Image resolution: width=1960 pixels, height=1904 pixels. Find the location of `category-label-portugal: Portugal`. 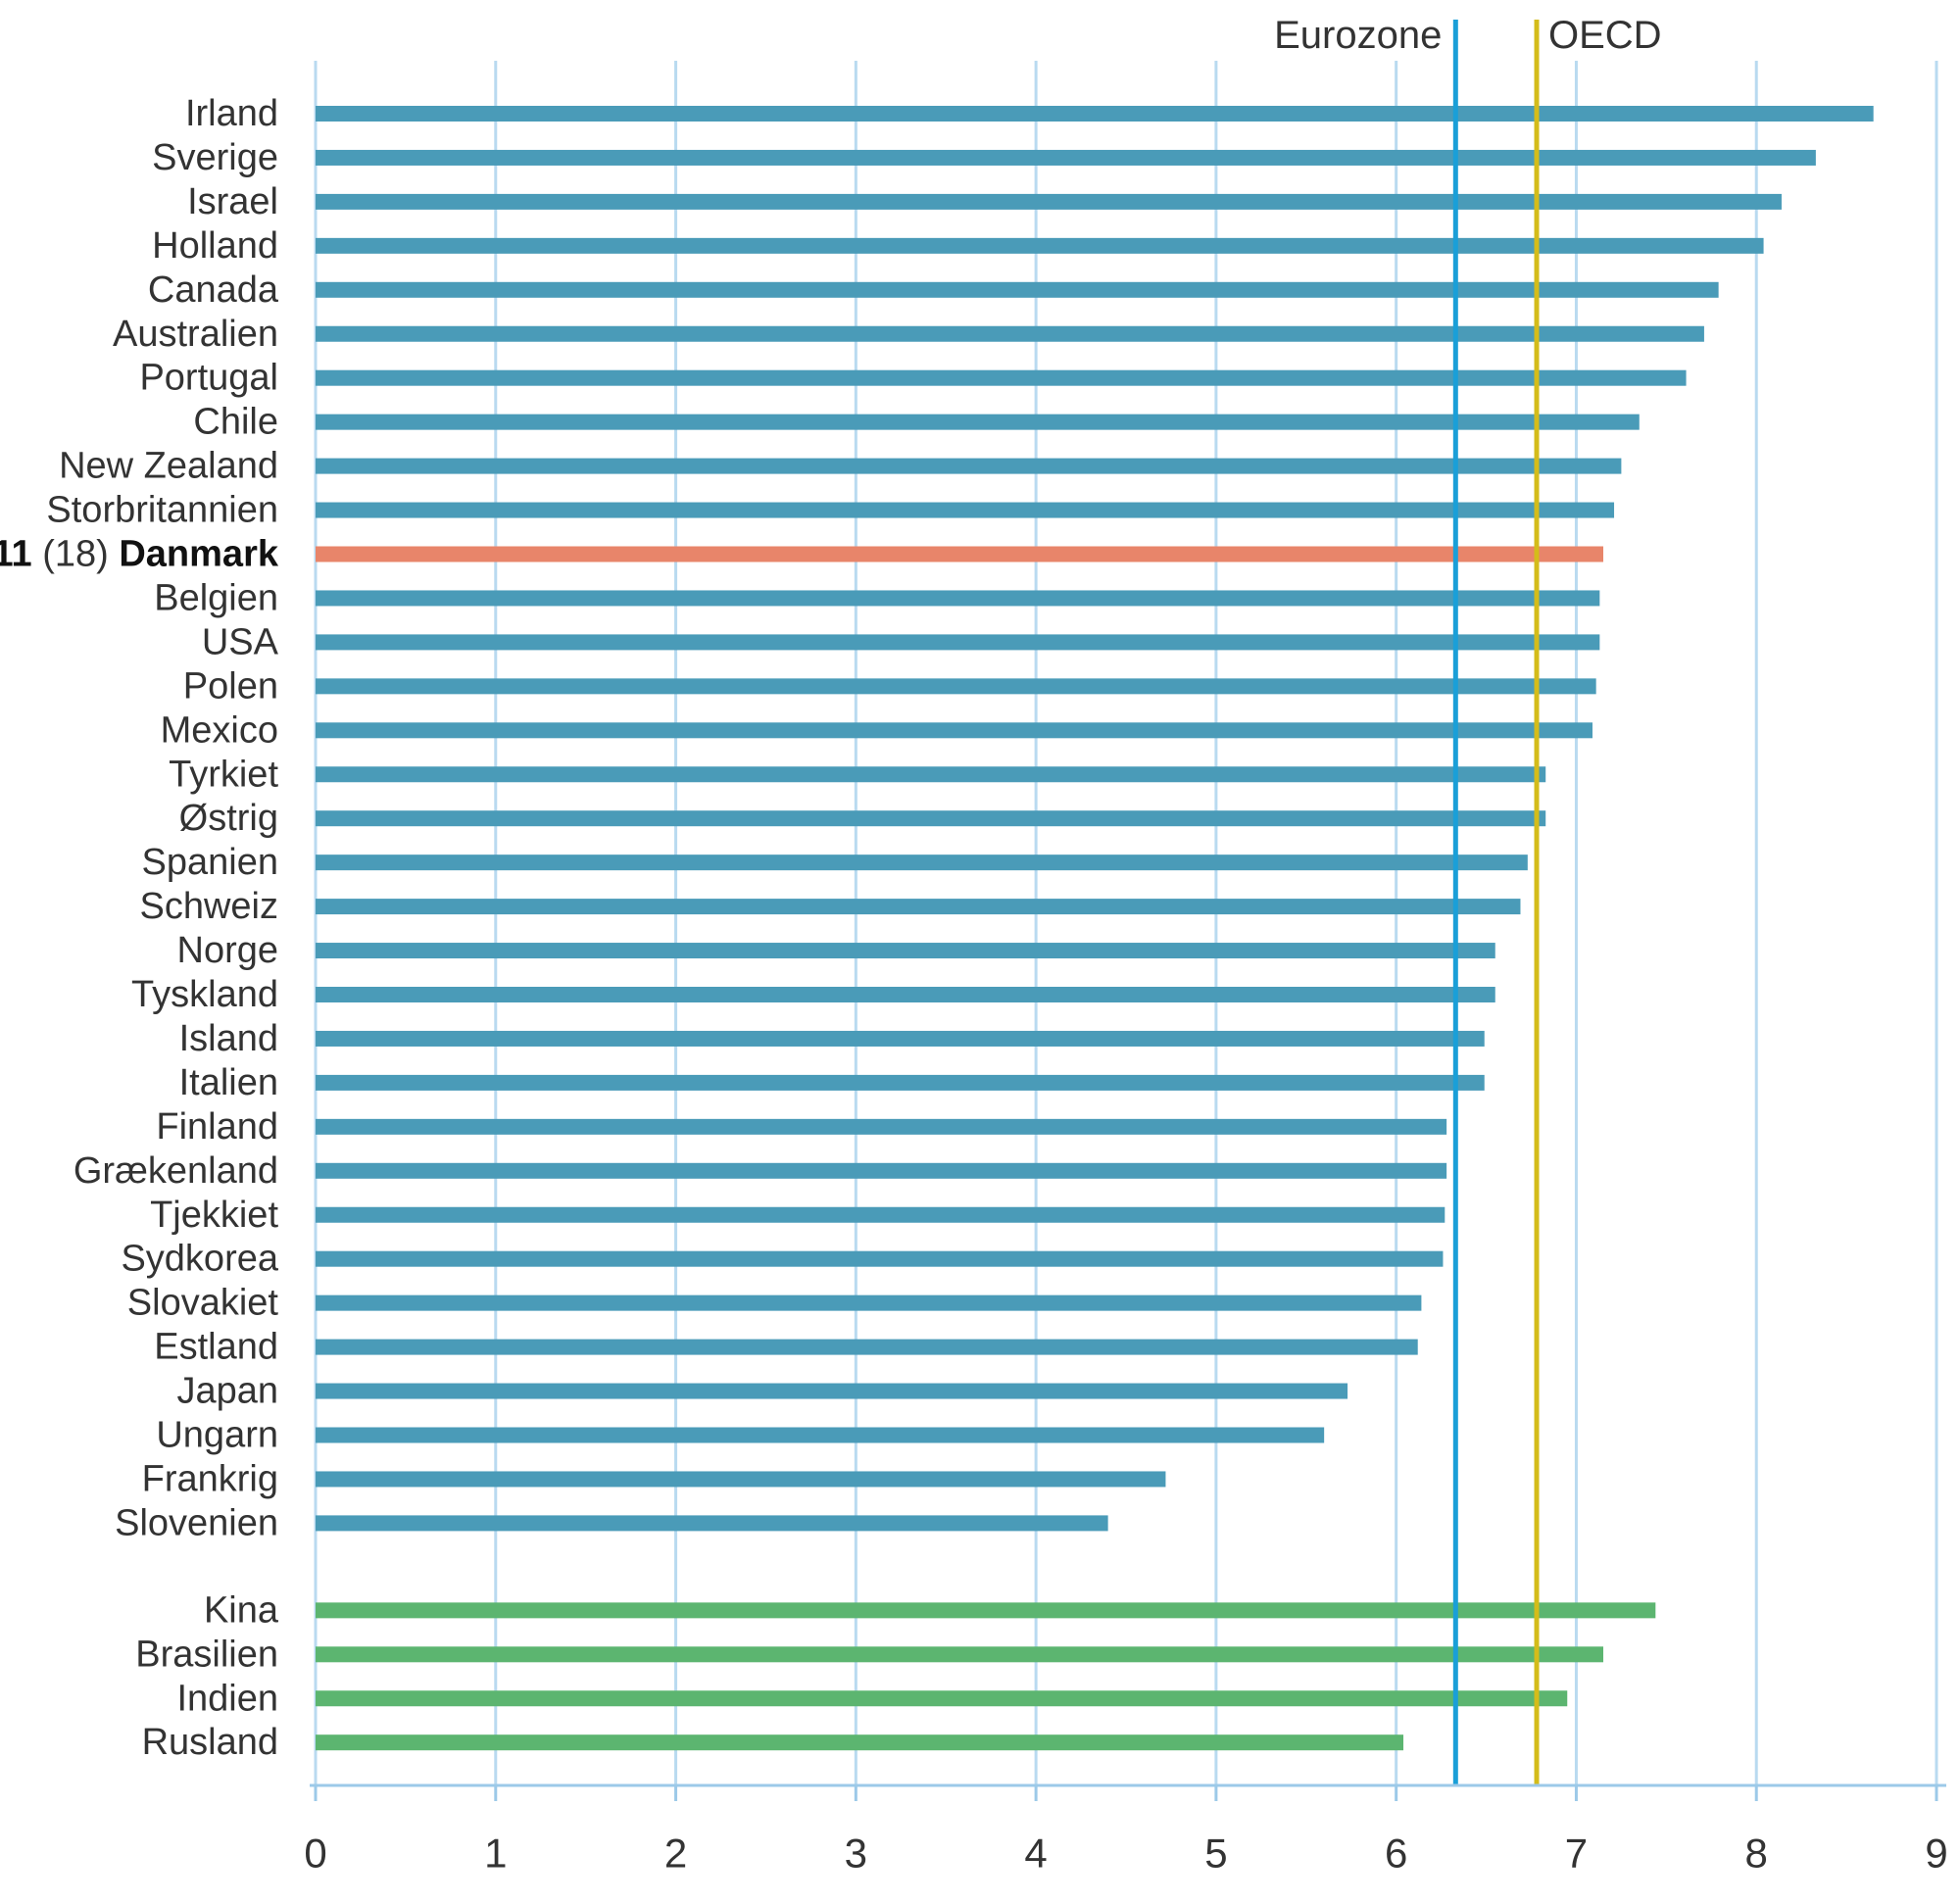

category-label-portugal: Portugal is located at coordinates (208, 378).